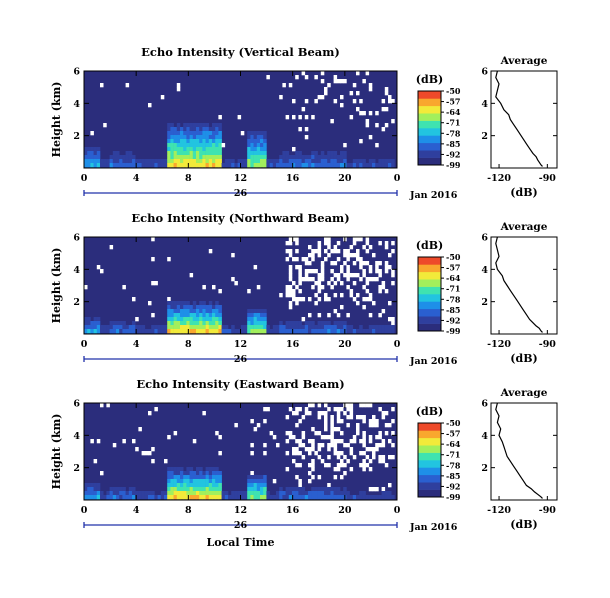 The image size is (610, 598). I want to click on colorbar-tick-label: -85, so click(453, 476).